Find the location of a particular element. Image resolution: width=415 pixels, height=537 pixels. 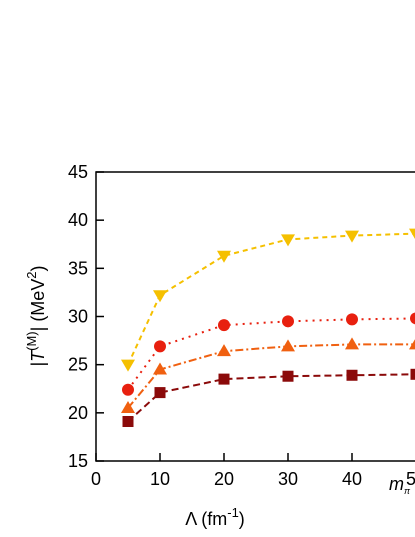

x-tick-label: 40 is located at coordinates (352, 479).